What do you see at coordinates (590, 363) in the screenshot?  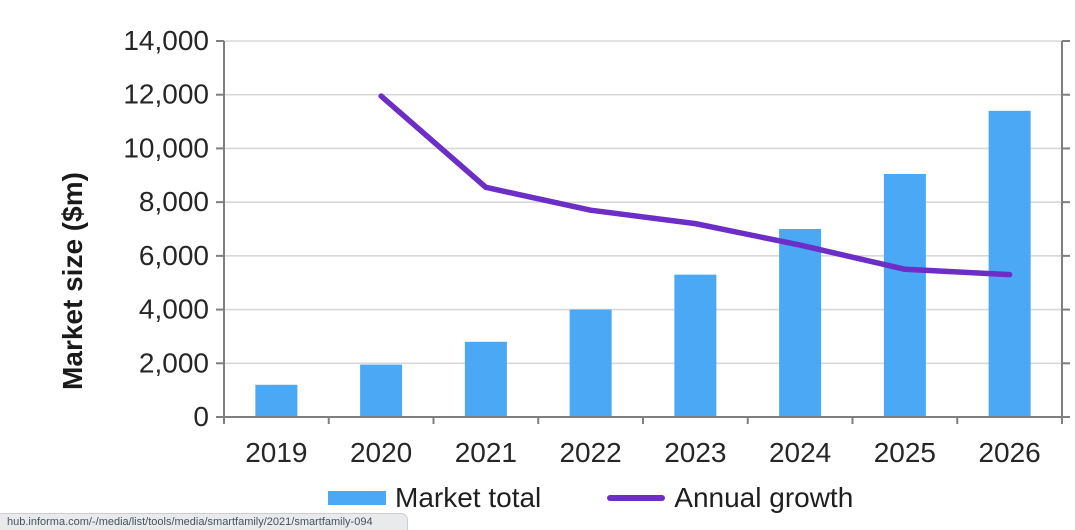 I see `bar-2022` at bounding box center [590, 363].